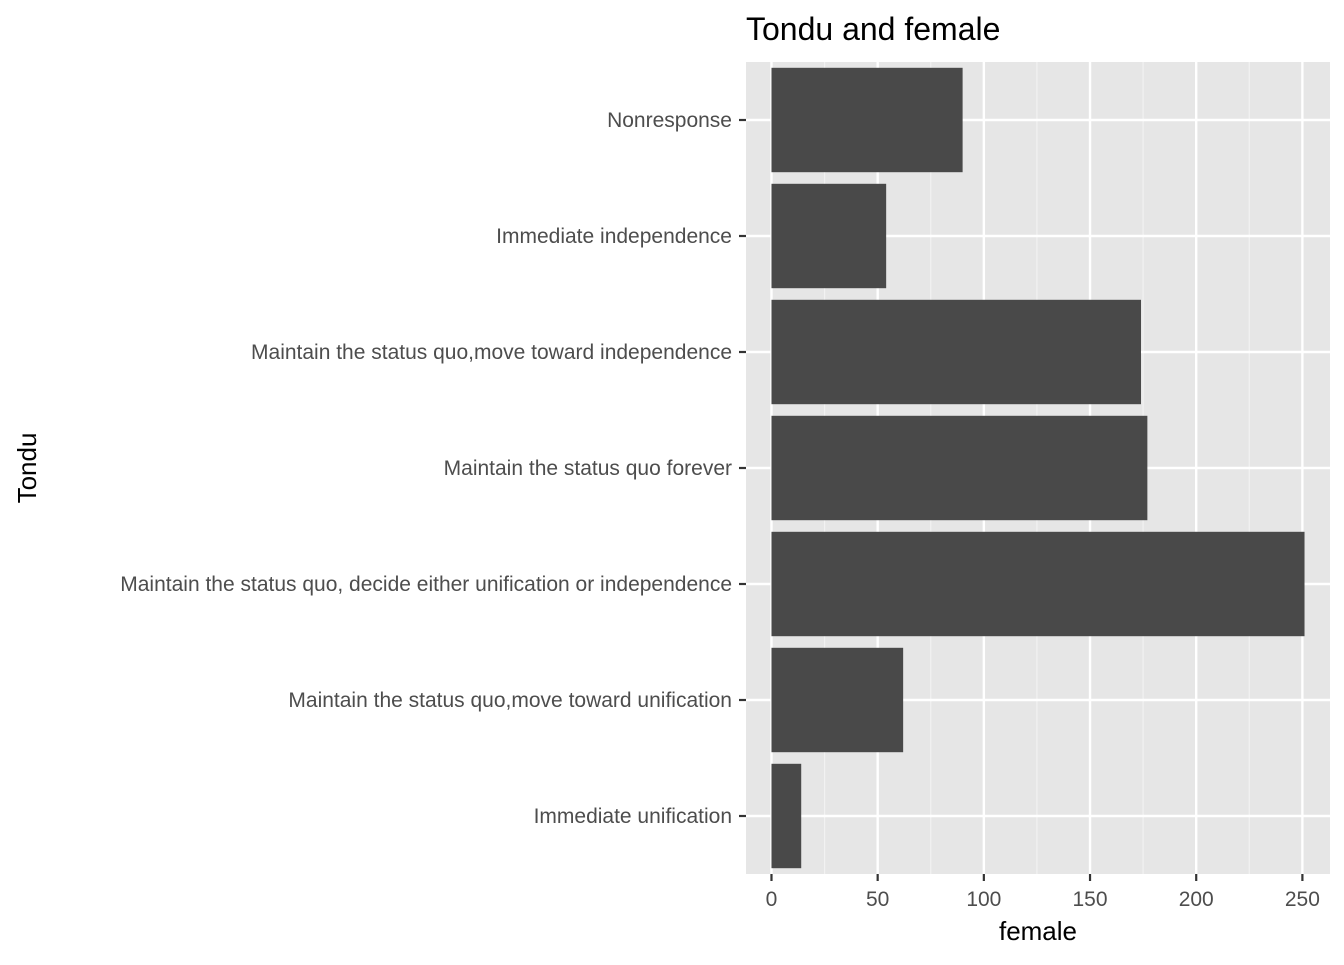 The height and width of the screenshot is (965, 1344). Describe the element at coordinates (983, 899) in the screenshot. I see `x-tick-label: 100` at that location.